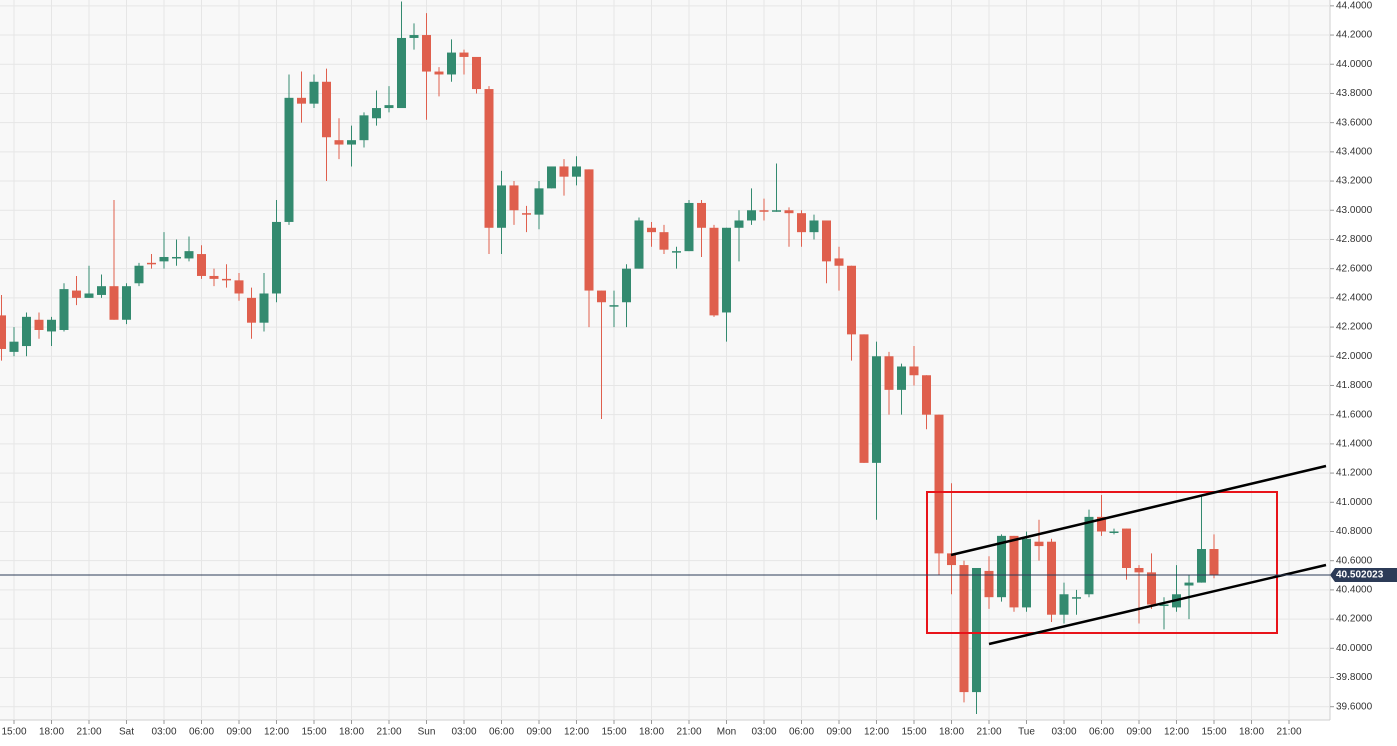 The height and width of the screenshot is (746, 1397). Describe the element at coordinates (1354, 298) in the screenshot. I see `y-tick-label: 42.4000` at that location.